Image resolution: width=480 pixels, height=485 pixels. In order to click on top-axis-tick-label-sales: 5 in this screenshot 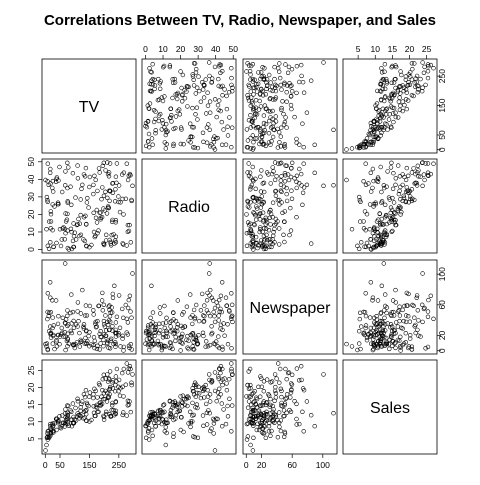, I will do `click(358, 49)`.